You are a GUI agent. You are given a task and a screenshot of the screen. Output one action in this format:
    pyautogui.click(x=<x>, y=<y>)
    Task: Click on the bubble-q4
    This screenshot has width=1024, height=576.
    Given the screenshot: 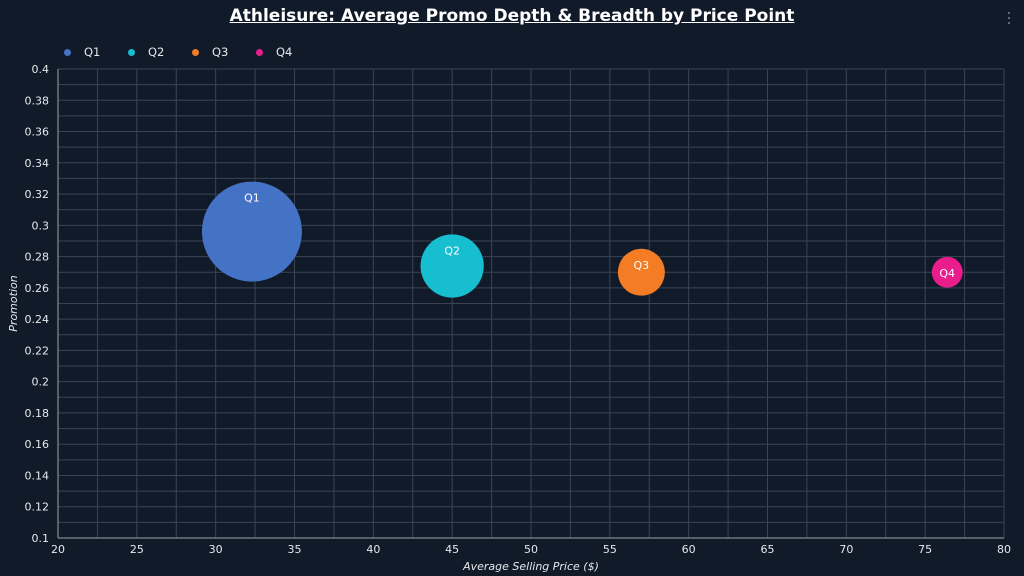 What is the action you would take?
    pyautogui.click(x=947, y=272)
    